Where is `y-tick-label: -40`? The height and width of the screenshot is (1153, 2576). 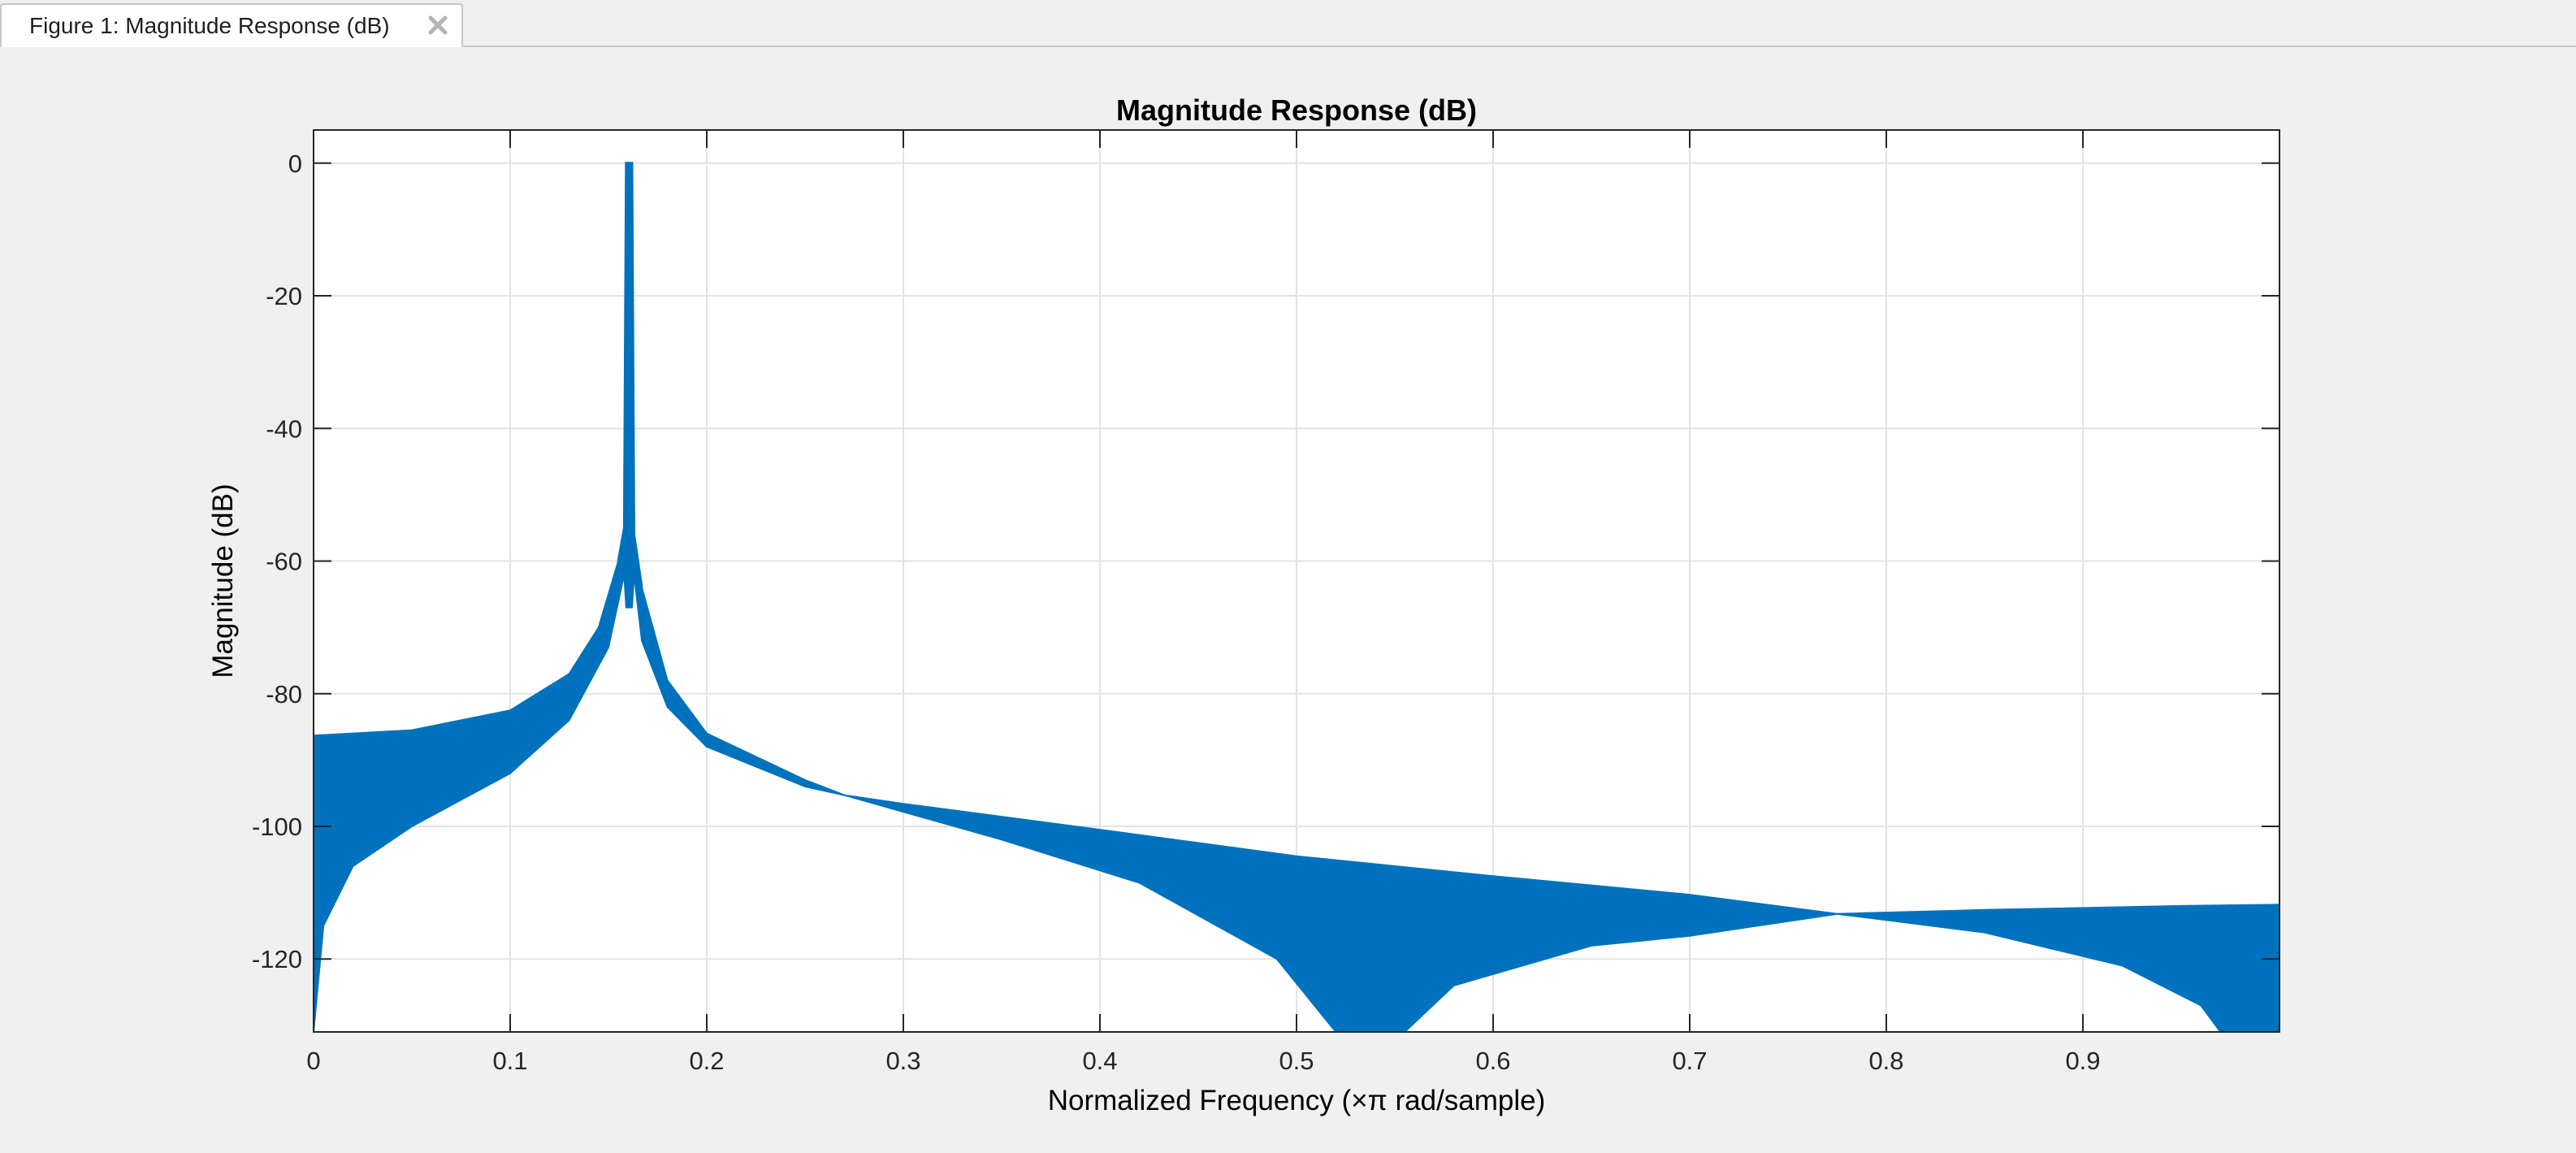 y-tick-label: -40 is located at coordinates (284, 428).